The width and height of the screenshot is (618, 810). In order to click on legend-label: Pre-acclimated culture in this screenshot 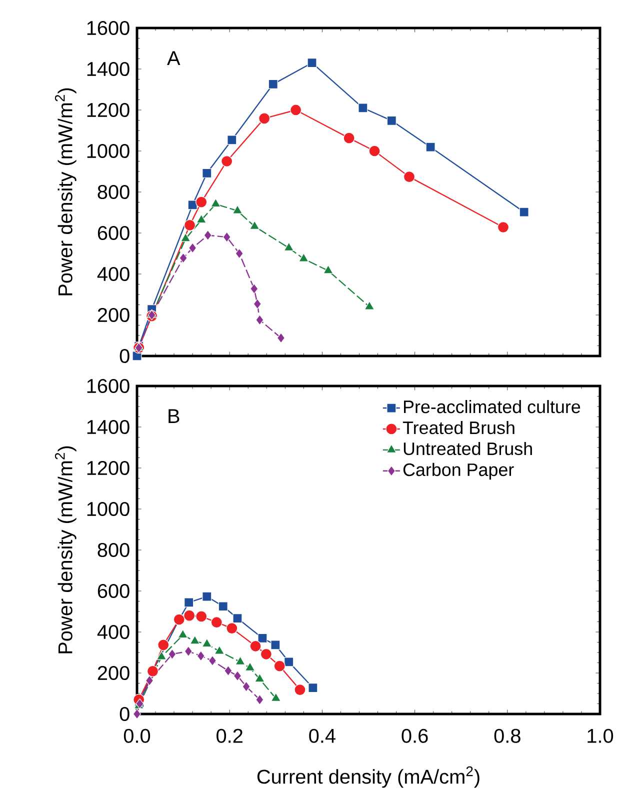, I will do `click(492, 407)`.